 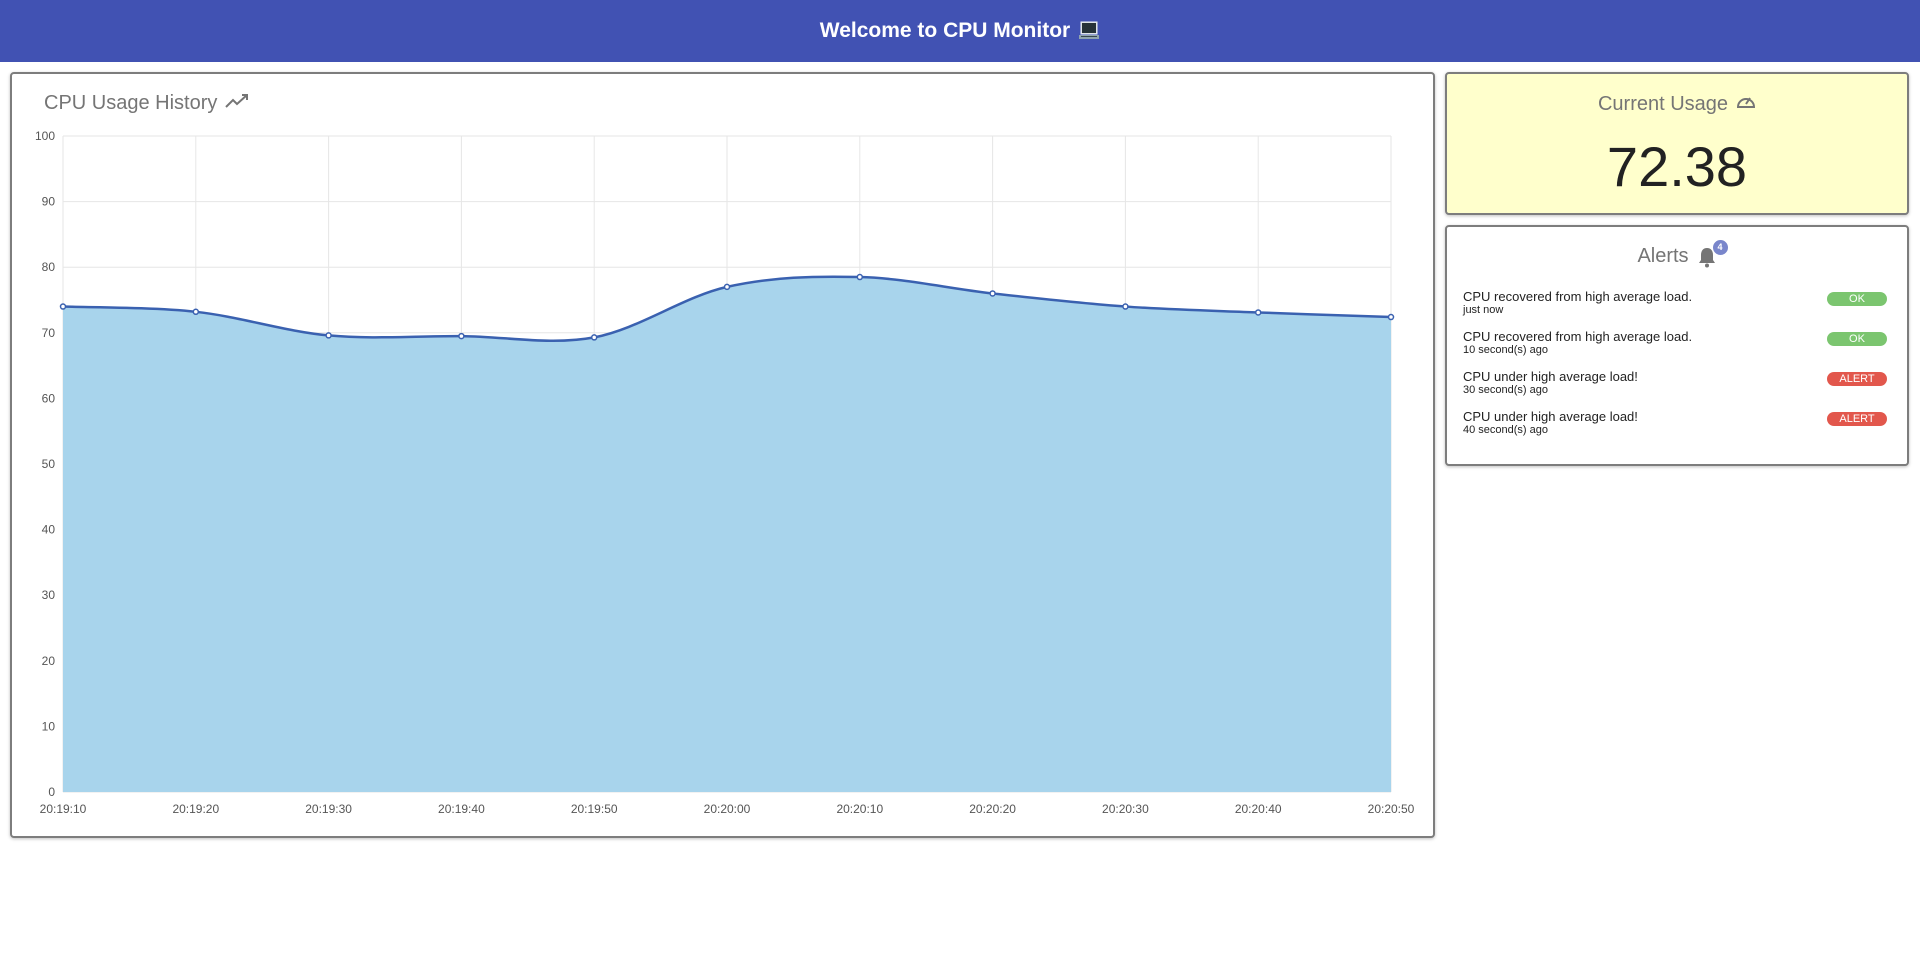 What do you see at coordinates (49, 595) in the screenshot?
I see `y-tick-label: 30` at bounding box center [49, 595].